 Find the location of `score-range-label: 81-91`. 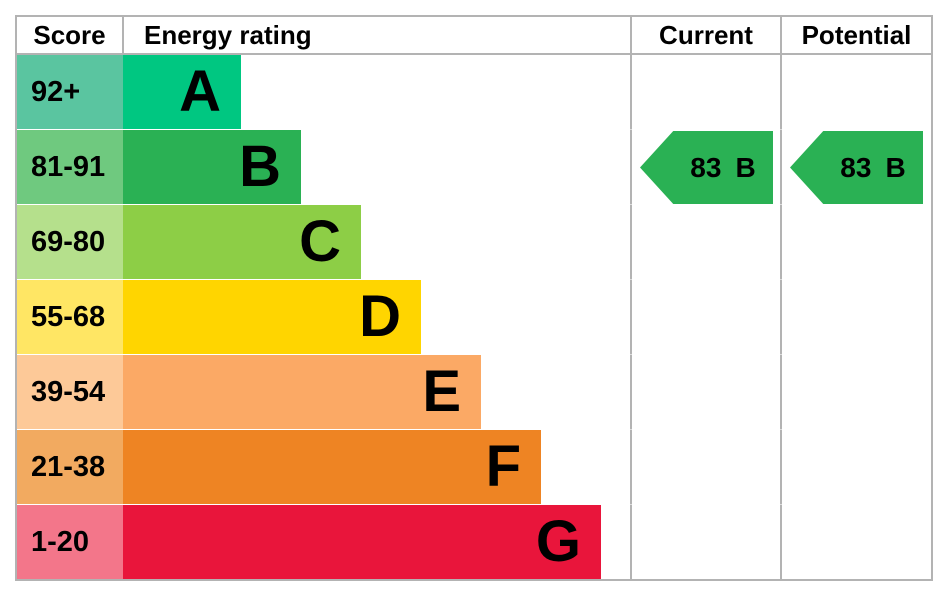

score-range-label: 81-91 is located at coordinates (68, 166).